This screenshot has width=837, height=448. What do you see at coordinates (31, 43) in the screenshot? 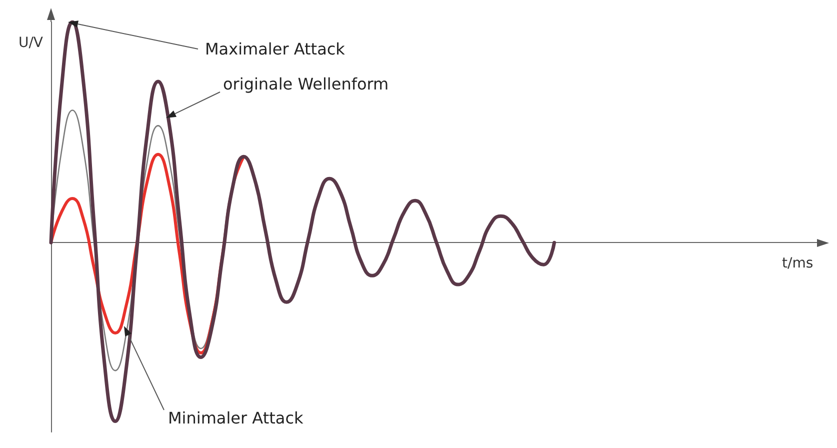
I see `y-axis-title: U/V` at bounding box center [31, 43].